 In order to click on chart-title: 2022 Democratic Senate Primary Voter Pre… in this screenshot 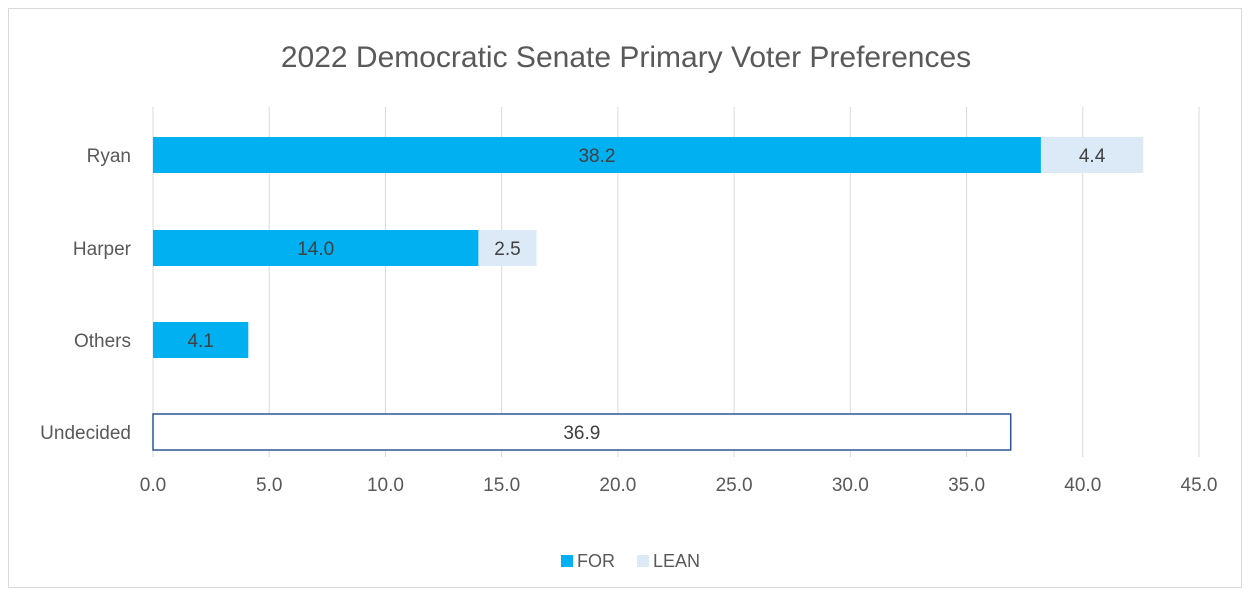, I will do `click(626, 57)`.